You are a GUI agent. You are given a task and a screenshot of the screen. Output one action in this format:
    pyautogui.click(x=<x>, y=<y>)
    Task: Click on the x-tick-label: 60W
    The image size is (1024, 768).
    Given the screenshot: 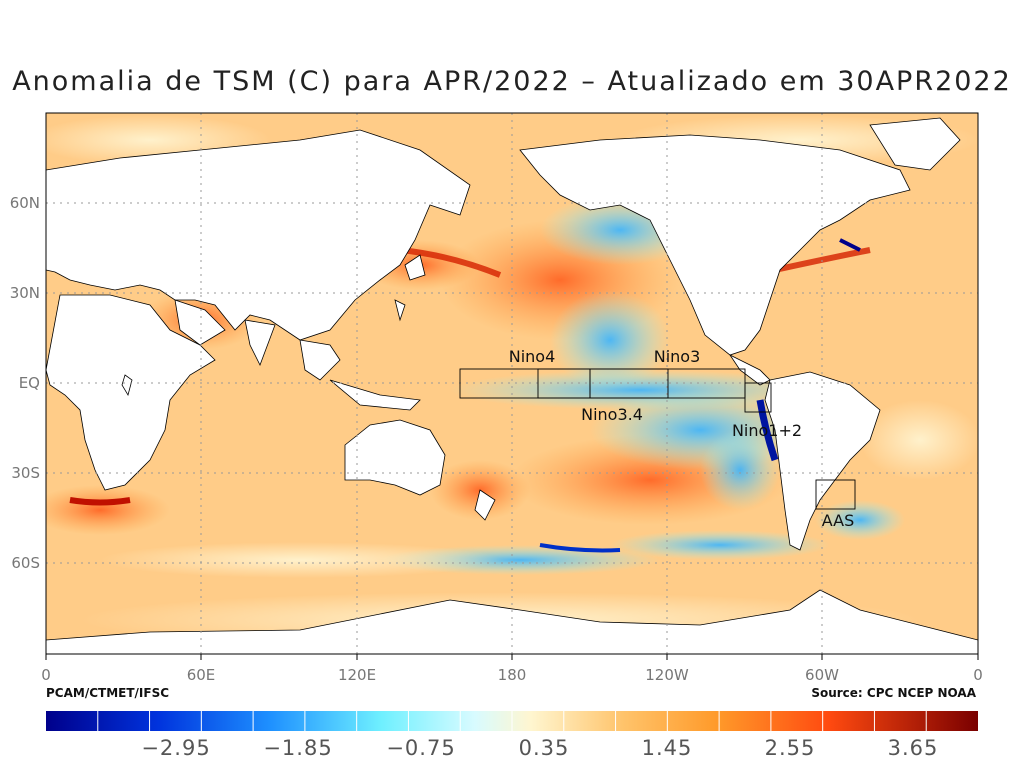 What is the action you would take?
    pyautogui.click(x=822, y=675)
    